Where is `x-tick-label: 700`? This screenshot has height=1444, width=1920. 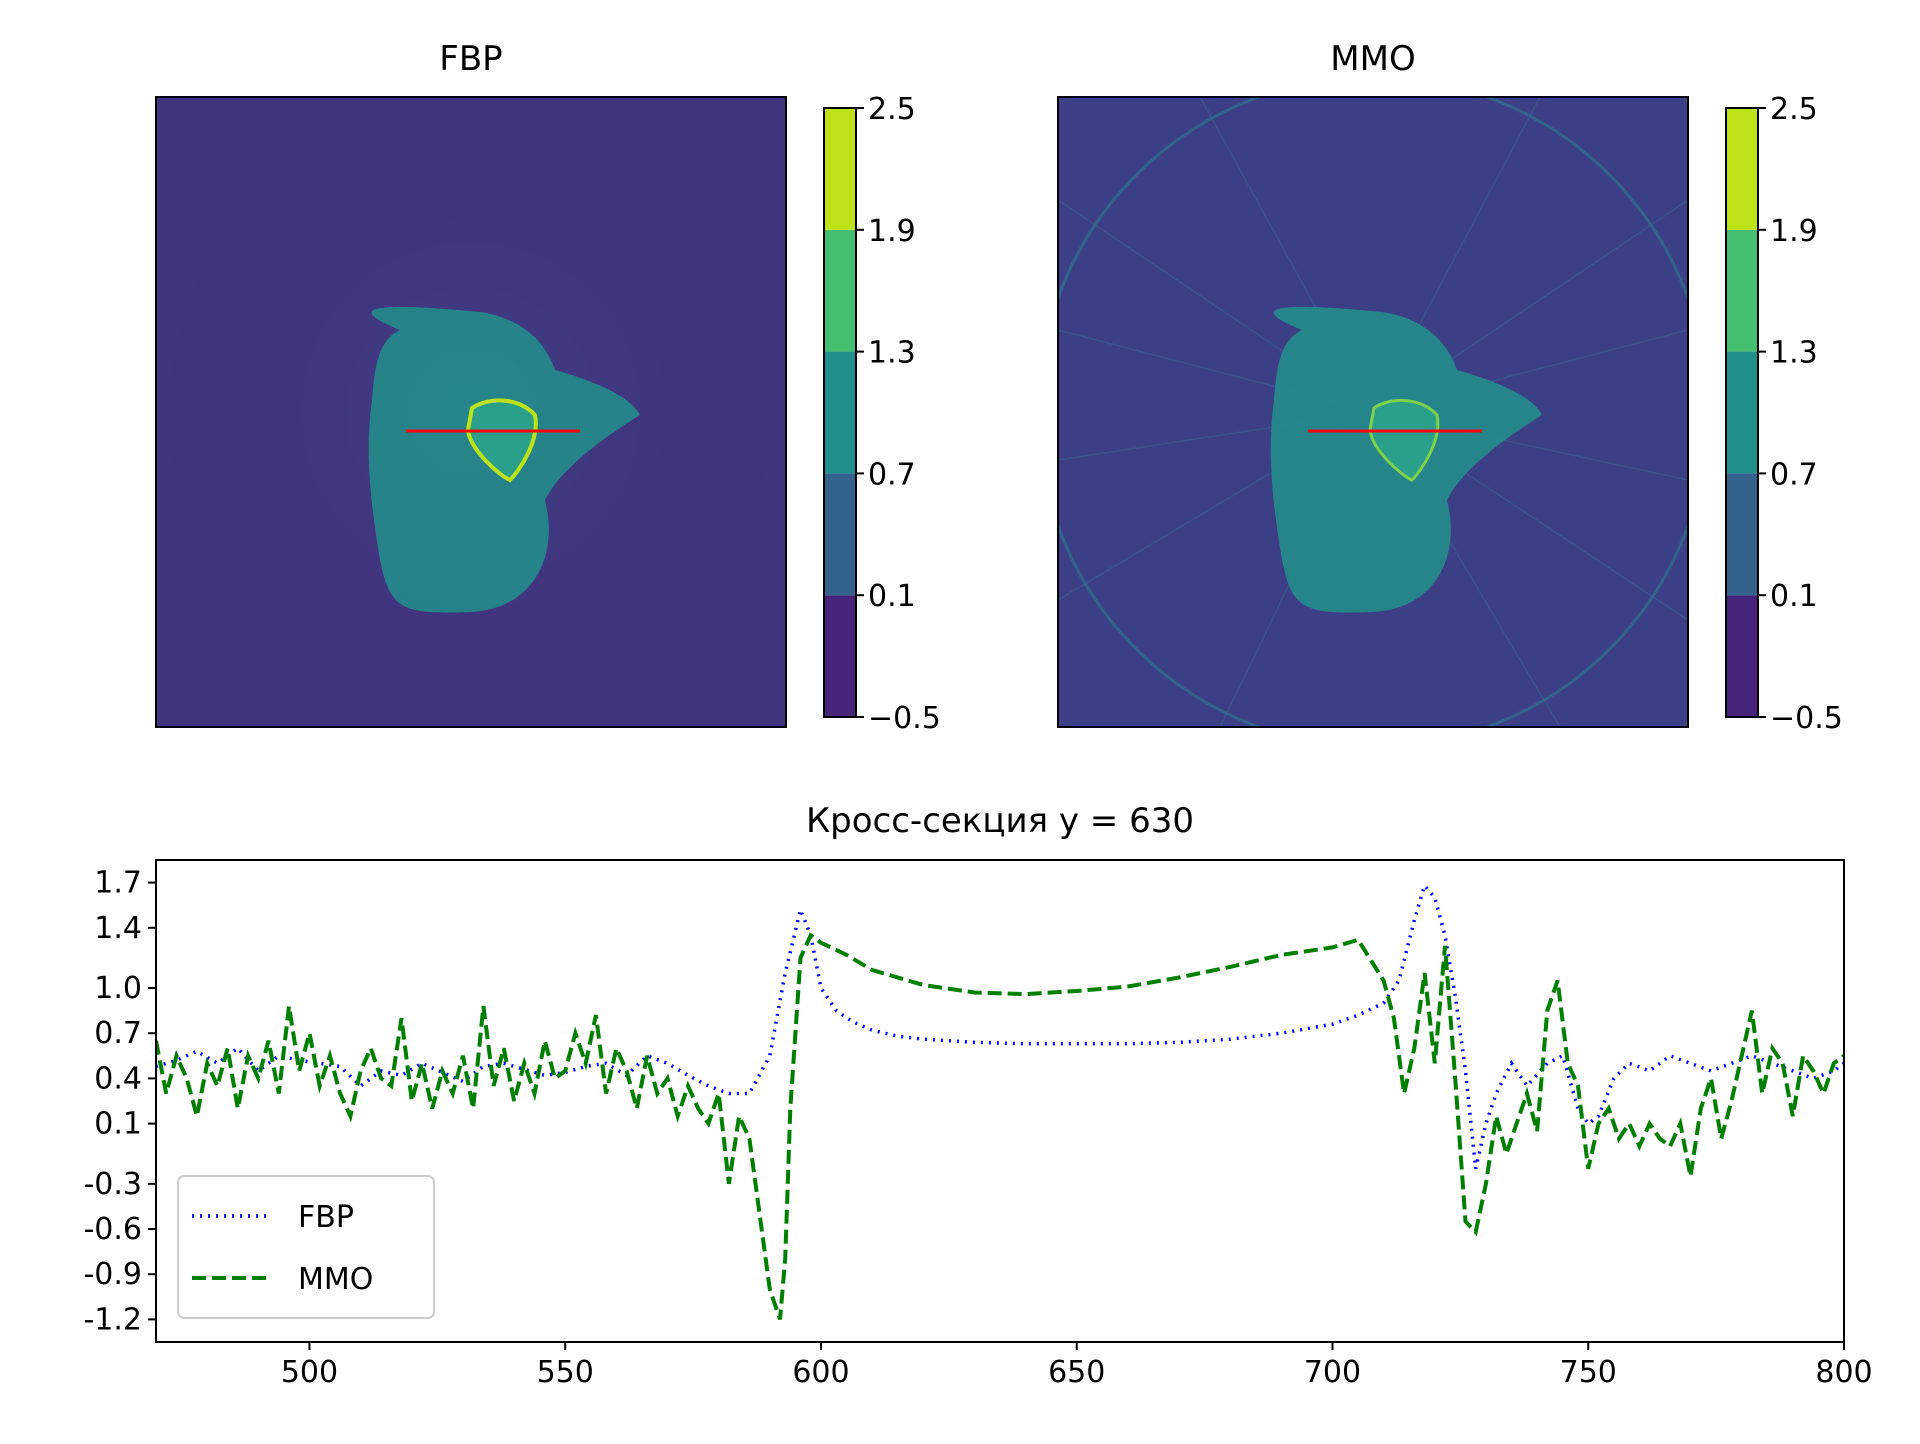
x-tick-label: 700 is located at coordinates (1332, 1372).